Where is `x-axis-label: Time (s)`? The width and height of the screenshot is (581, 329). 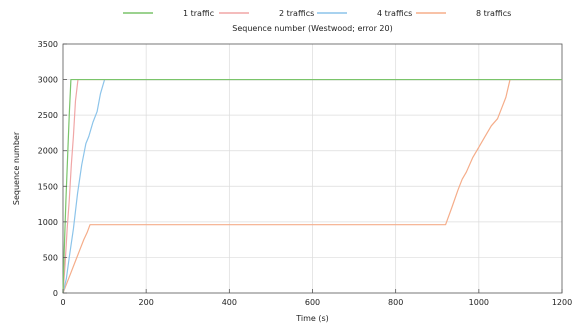 x-axis-label: Time (s) is located at coordinates (312, 318).